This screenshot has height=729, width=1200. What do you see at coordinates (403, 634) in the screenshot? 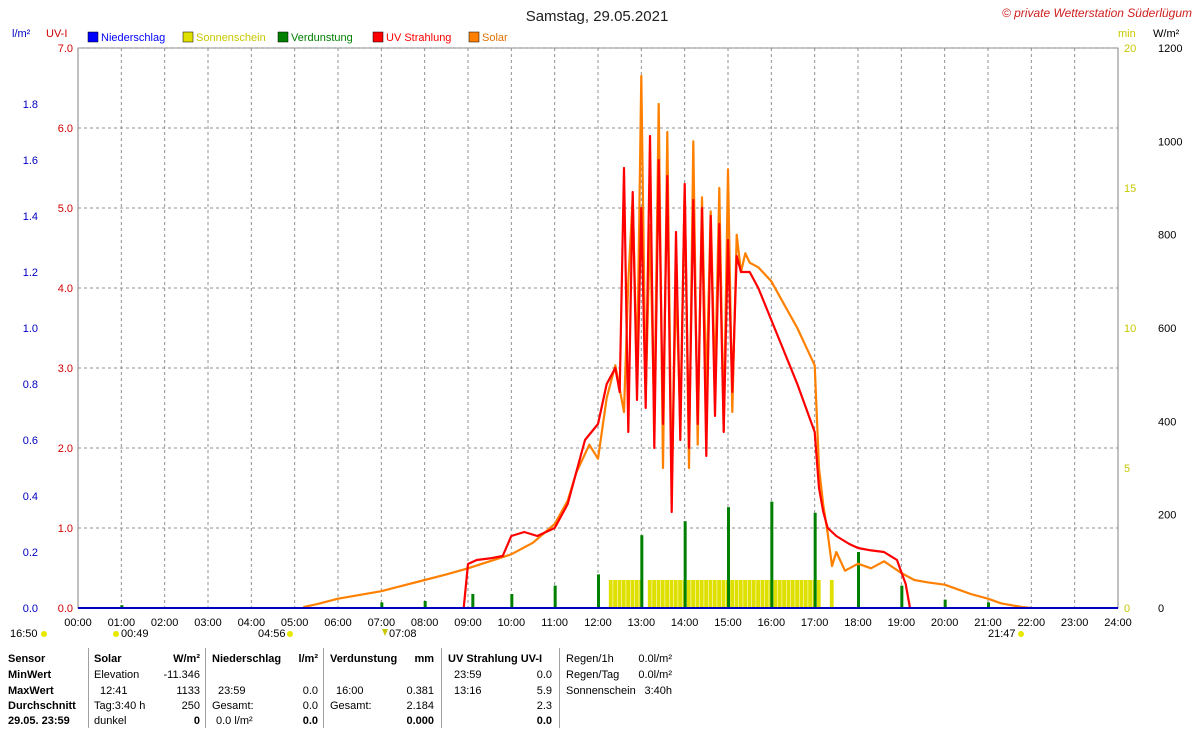
I see `marker-sunrise2-time: 07:08` at bounding box center [403, 634].